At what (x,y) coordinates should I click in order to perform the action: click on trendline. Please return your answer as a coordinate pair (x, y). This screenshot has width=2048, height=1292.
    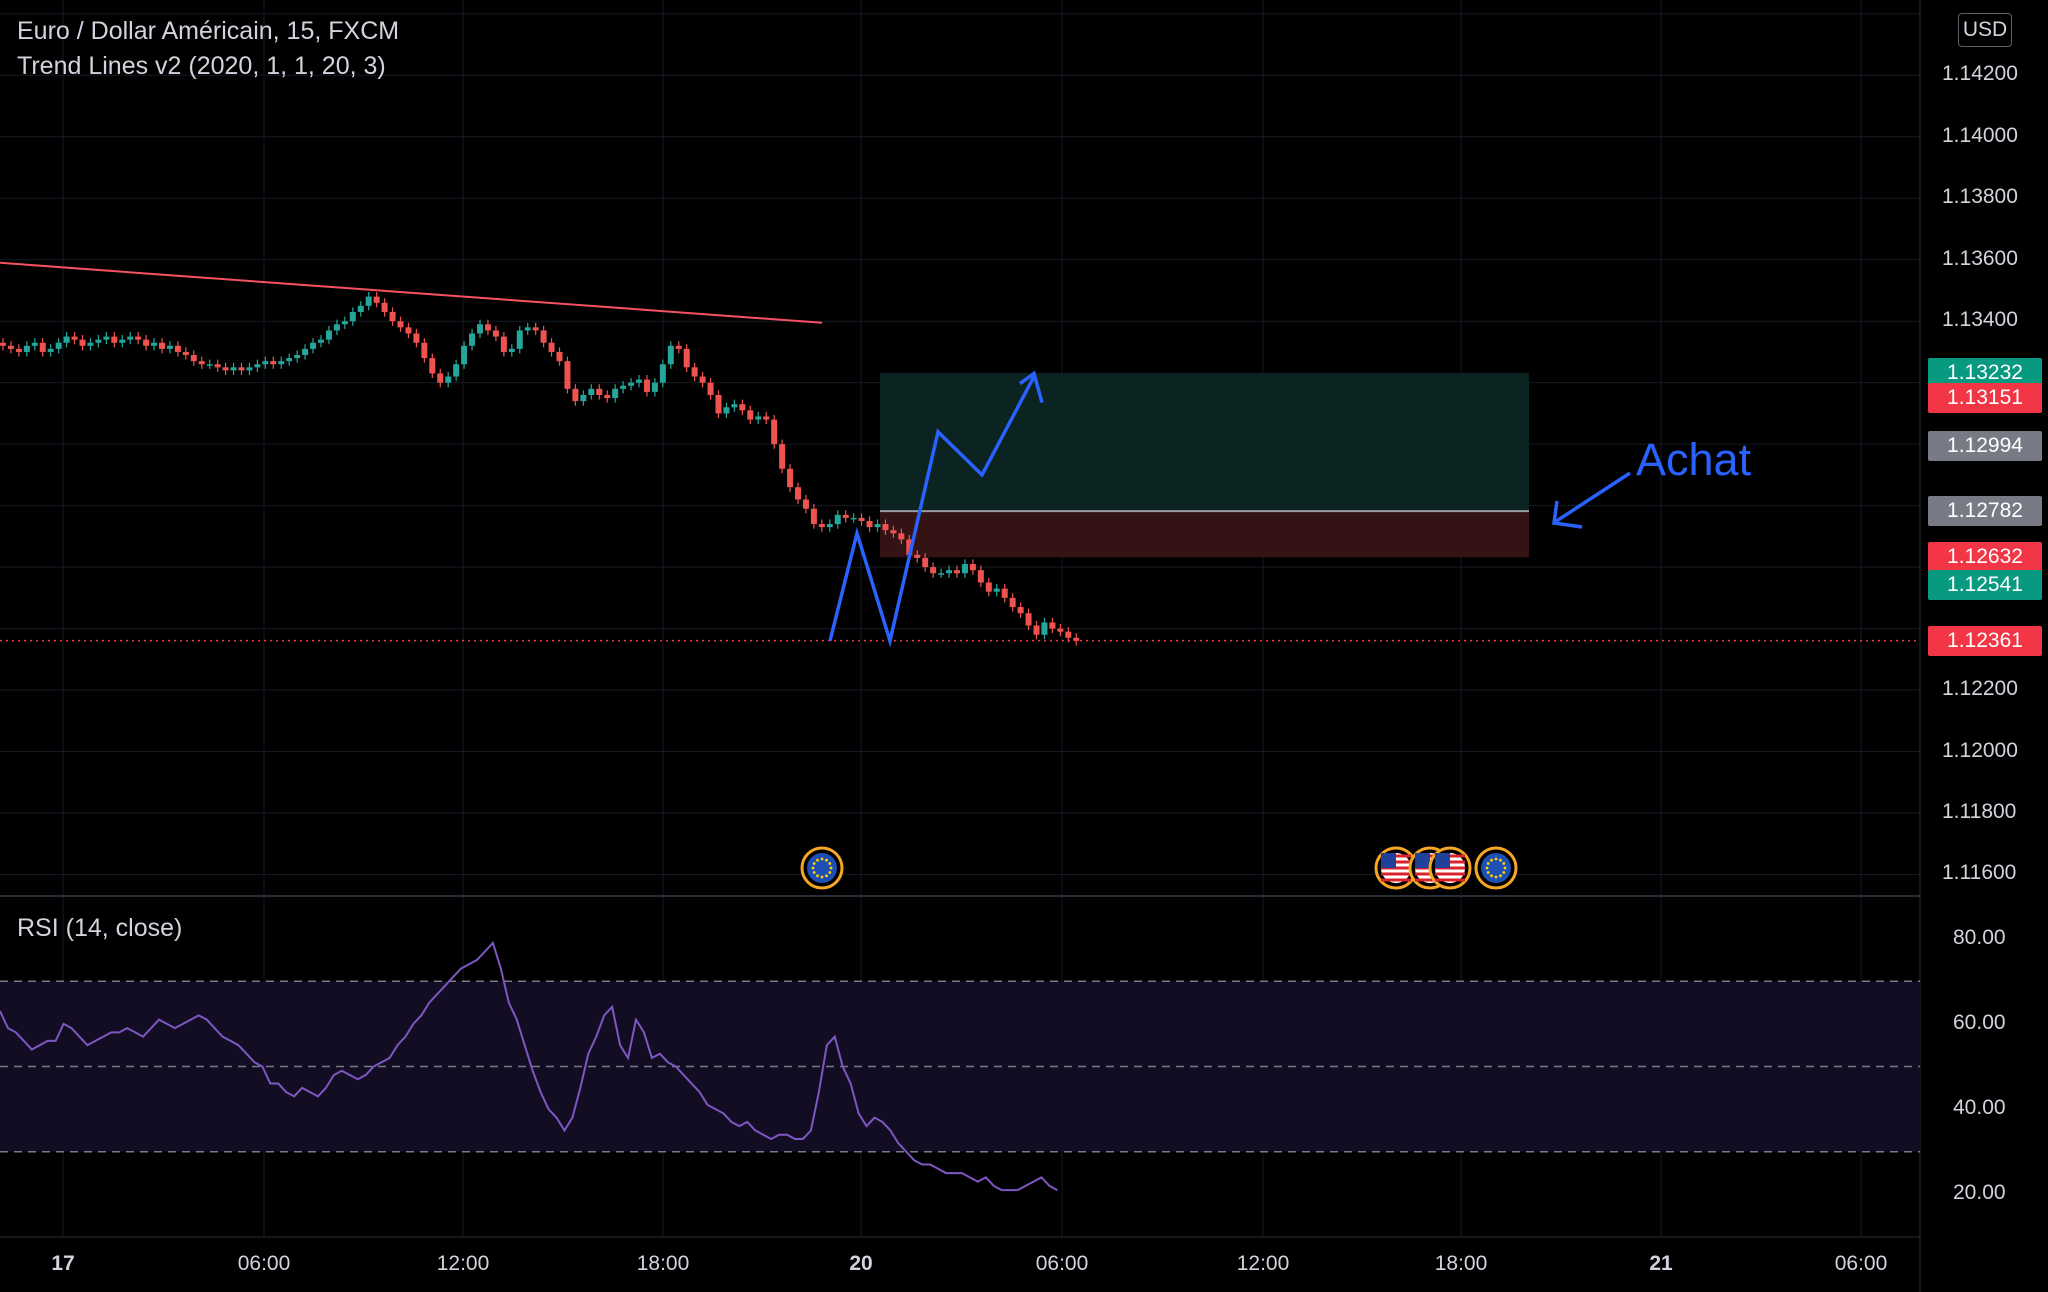
    Looking at the image, I should click on (411, 292).